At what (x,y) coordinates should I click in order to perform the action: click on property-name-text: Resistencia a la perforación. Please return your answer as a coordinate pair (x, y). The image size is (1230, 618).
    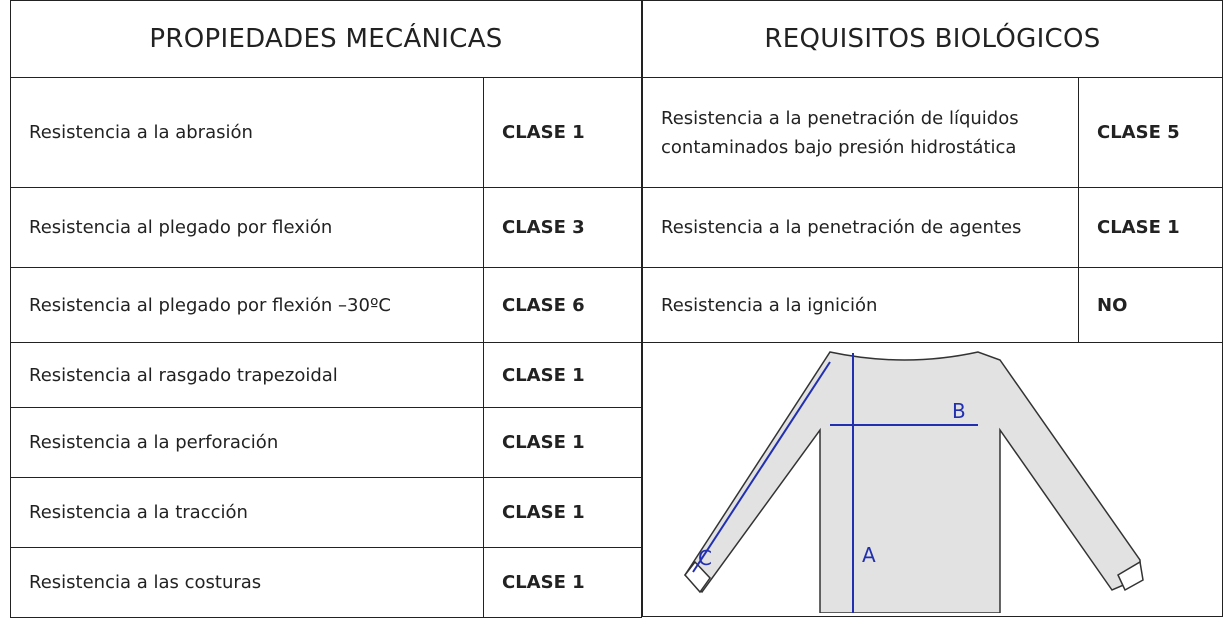
    Looking at the image, I should click on (154, 442).